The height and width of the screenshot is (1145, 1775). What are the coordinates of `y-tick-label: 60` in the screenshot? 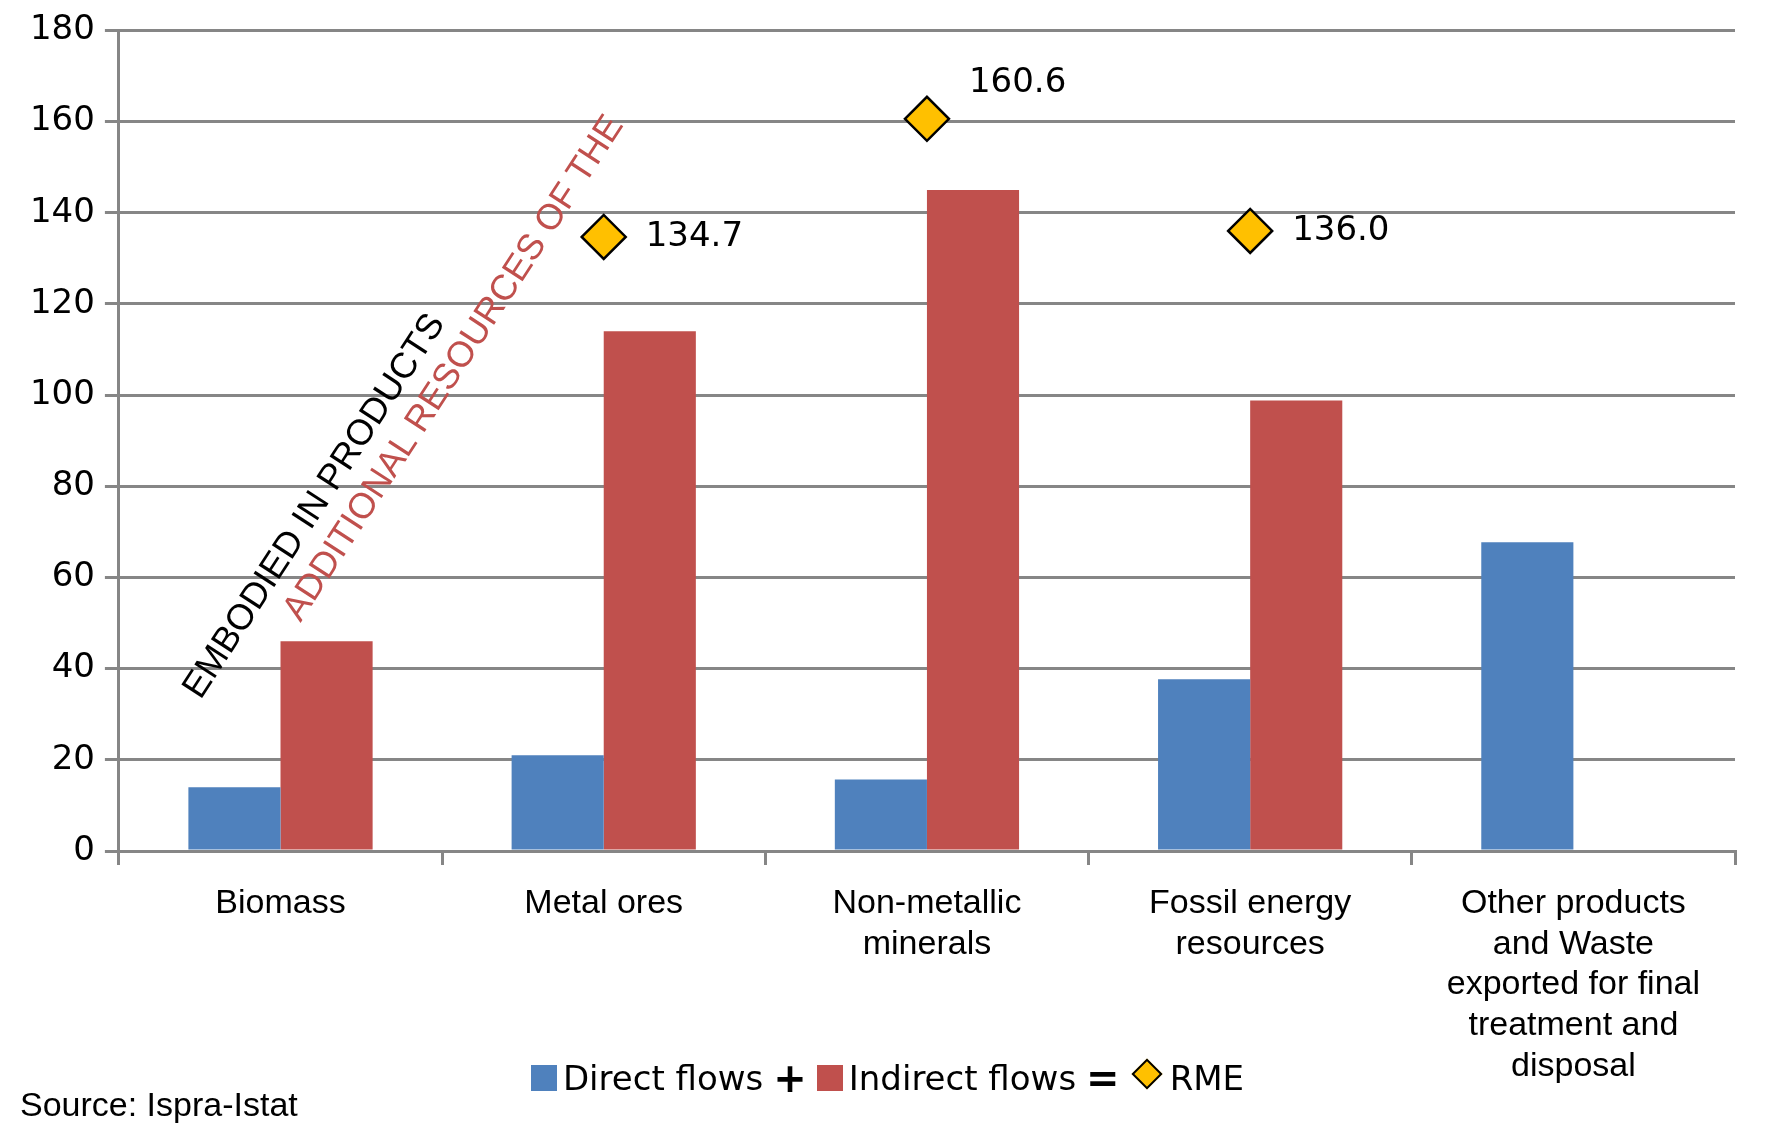 It's located at (73, 574).